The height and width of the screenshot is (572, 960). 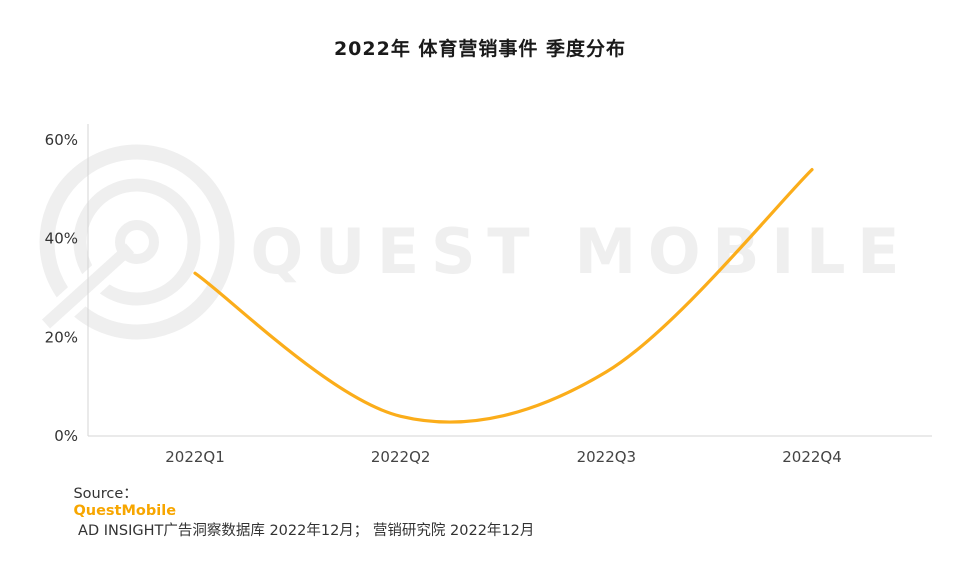 I want to click on y-tick-label: 0%, so click(x=66, y=436).